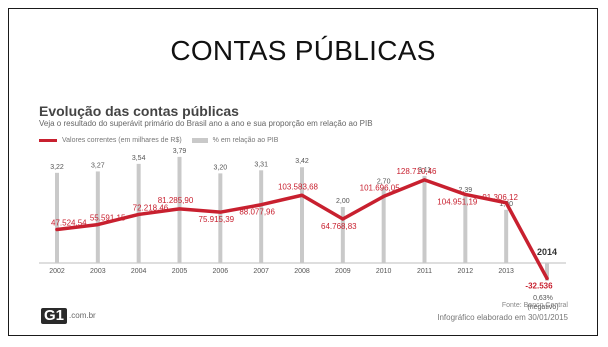 This screenshot has height=347, width=608. I want to click on bar-2012, so click(465, 229).